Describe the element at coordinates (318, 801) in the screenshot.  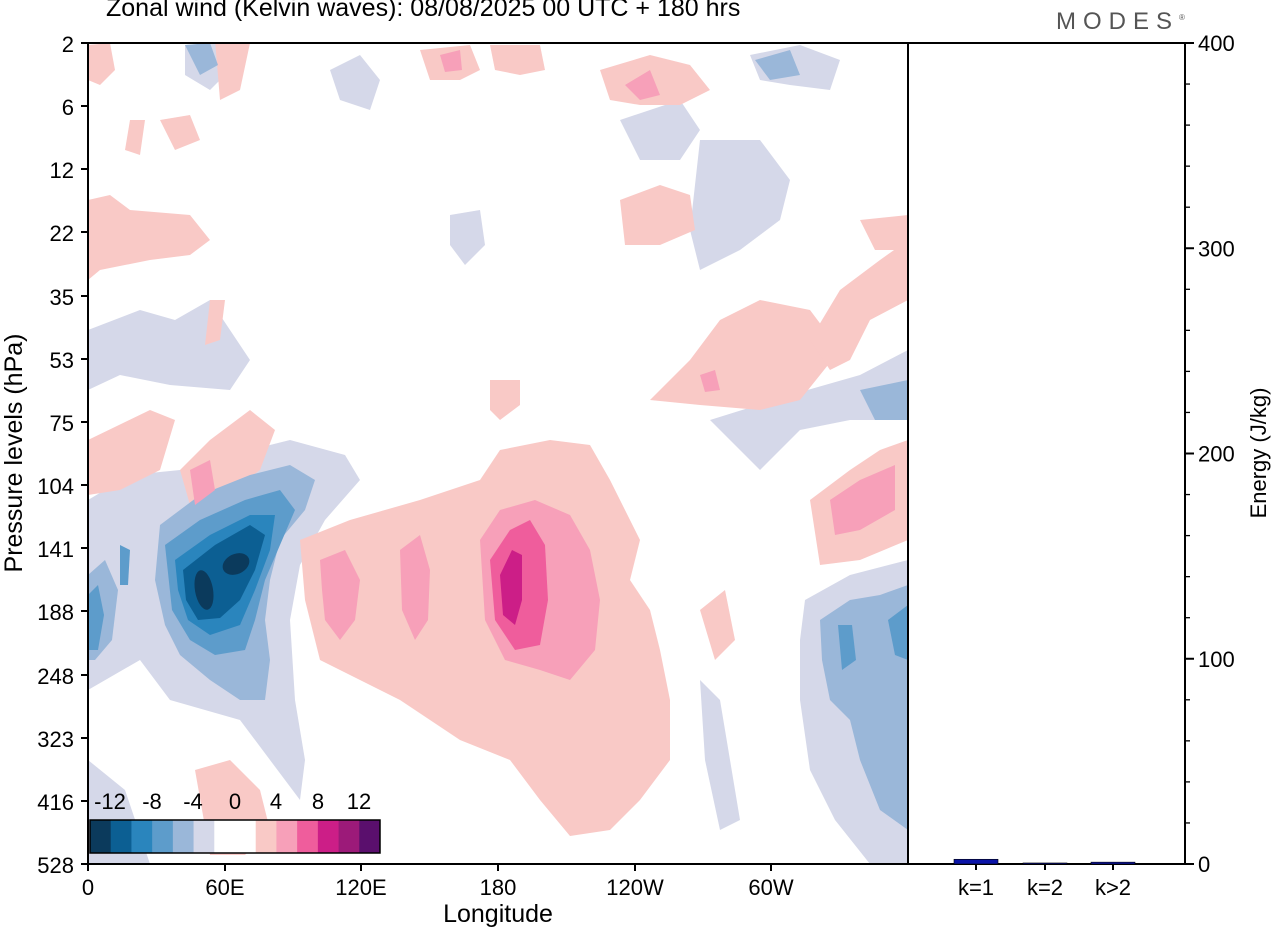
I see `colorbar-tick-label: 8` at that location.